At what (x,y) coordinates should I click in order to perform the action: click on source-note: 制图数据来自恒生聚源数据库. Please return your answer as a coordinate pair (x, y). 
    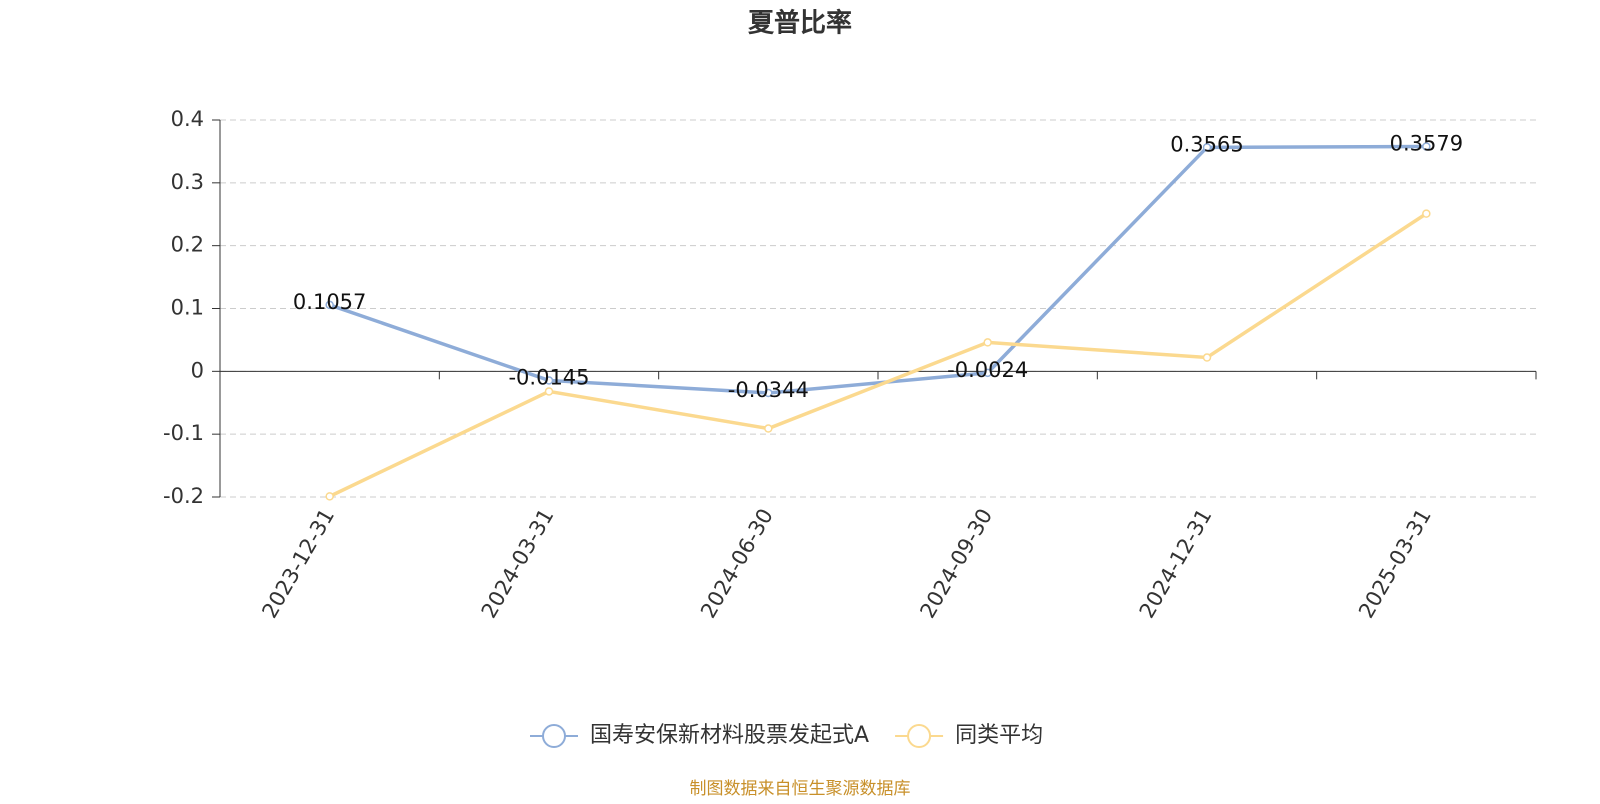
    Looking at the image, I should click on (800, 789).